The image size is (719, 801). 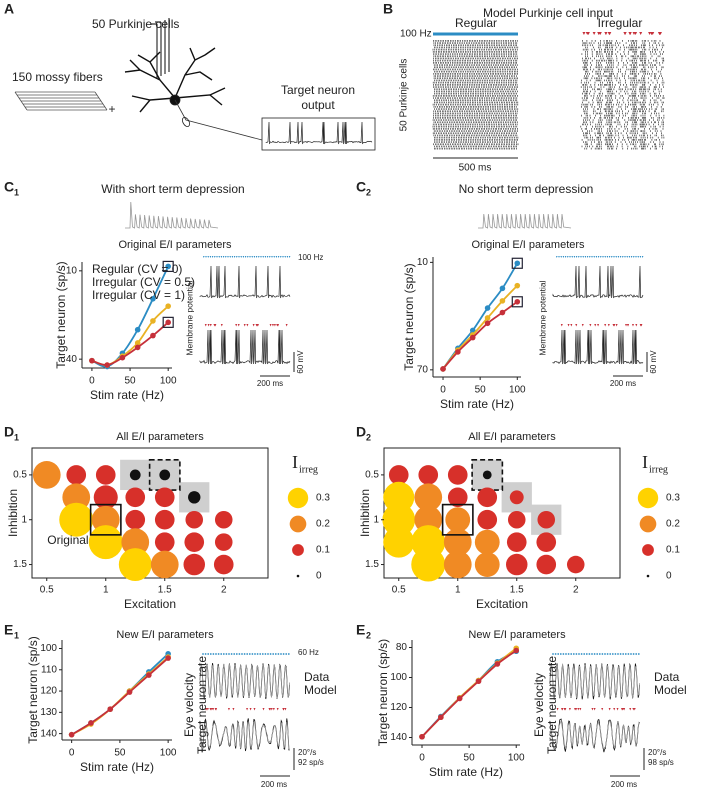 What do you see at coordinates (673, 524) in the screenshot?
I see `legend-label: 0.2` at bounding box center [673, 524].